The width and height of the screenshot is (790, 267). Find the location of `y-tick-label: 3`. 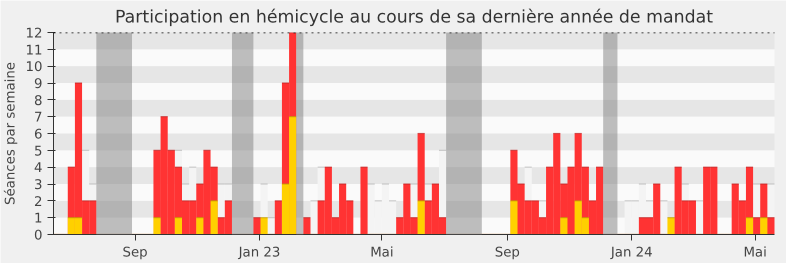

y-tick-label: 3 is located at coordinates (38, 185).